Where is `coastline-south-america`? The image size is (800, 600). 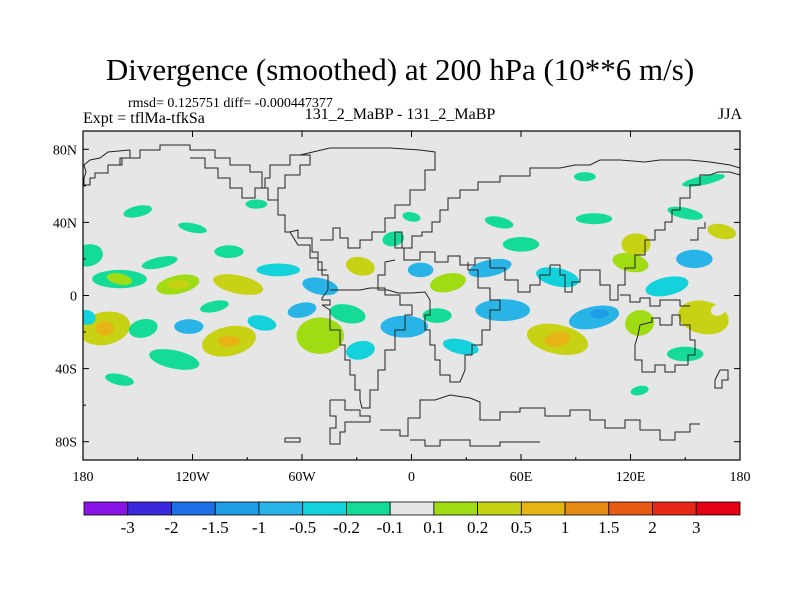
coastline-south-america is located at coordinates (367, 348).